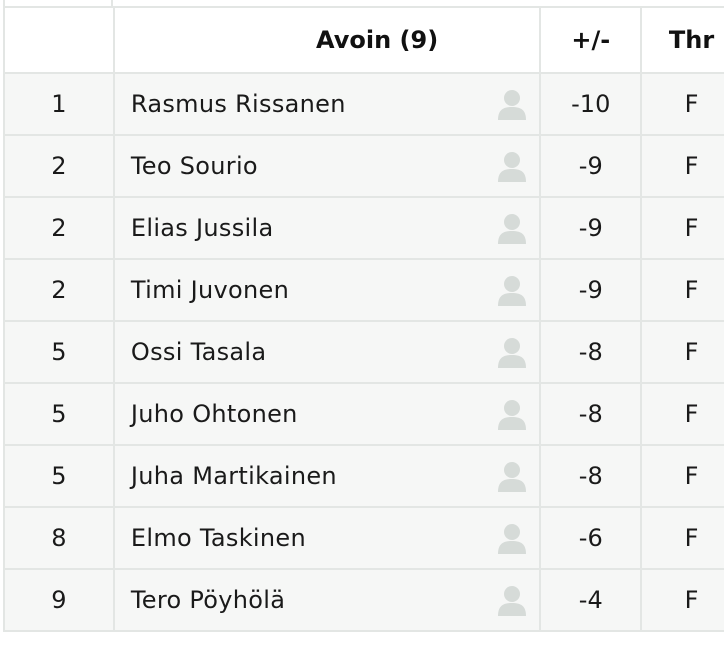  I want to click on player-name-cell: Juho Ohtonen, so click(327, 414).